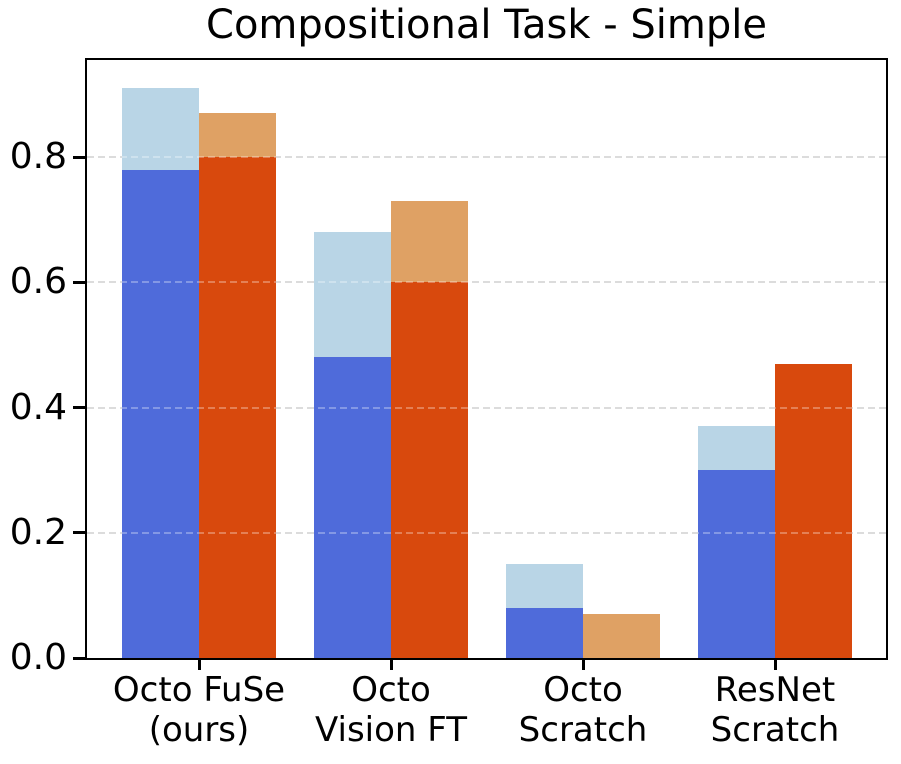 Image resolution: width=901 pixels, height=764 pixels. What do you see at coordinates (391, 710) in the screenshot?
I see `x-tick-label-2: Octo Vision FT` at bounding box center [391, 710].